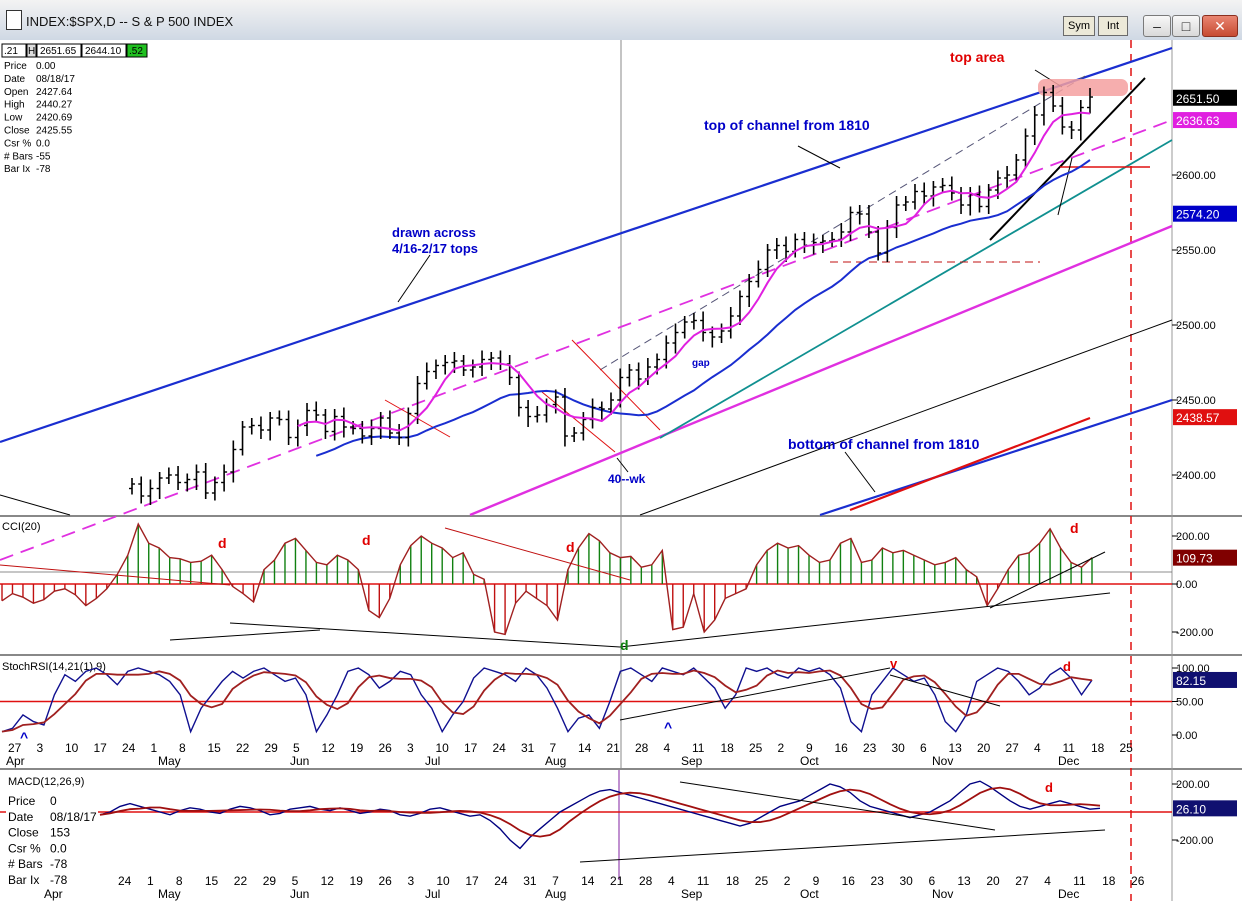 The height and width of the screenshot is (901, 1242). What do you see at coordinates (434, 232) in the screenshot?
I see `annotation-label: drawn across` at bounding box center [434, 232].